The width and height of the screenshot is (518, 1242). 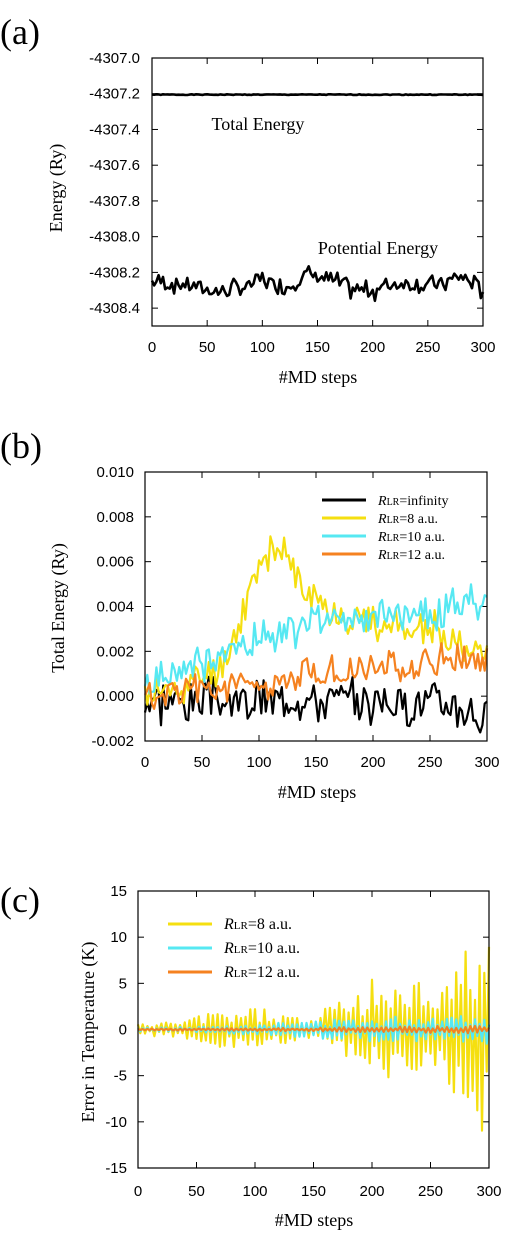 What do you see at coordinates (258, 124) in the screenshot?
I see `panel-a-annotation-total: Total Energy` at bounding box center [258, 124].